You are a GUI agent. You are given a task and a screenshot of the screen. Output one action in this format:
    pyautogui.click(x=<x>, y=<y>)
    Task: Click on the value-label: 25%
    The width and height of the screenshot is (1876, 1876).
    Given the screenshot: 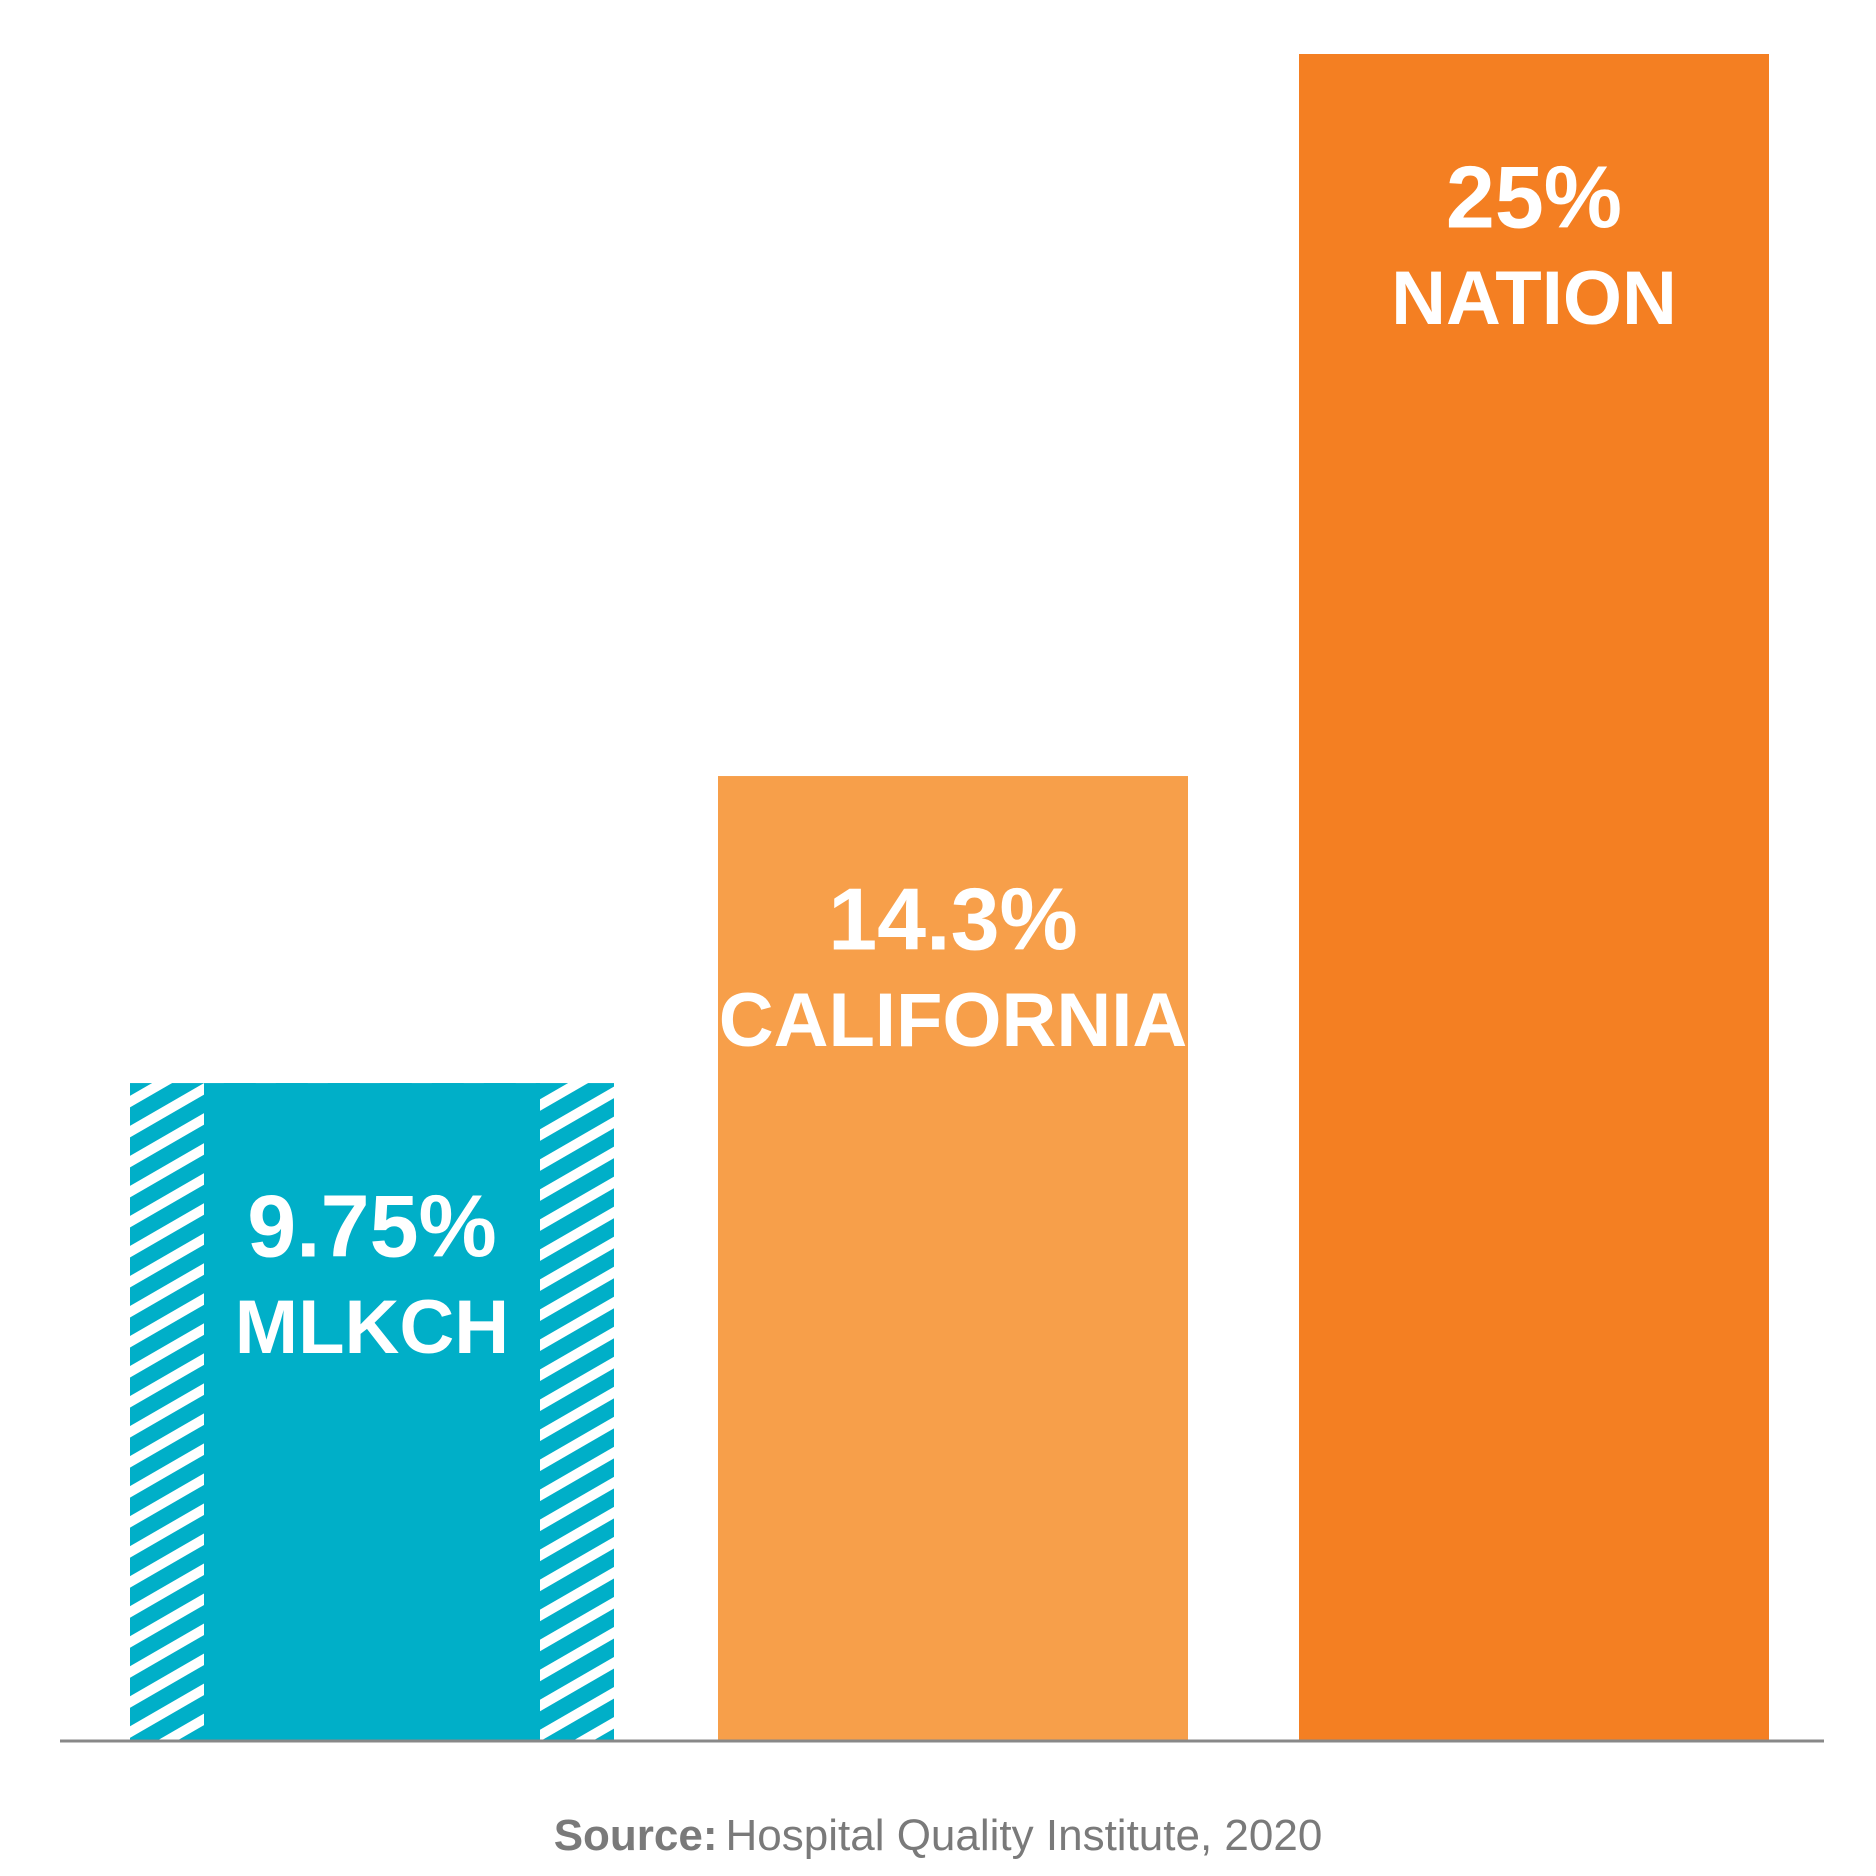 What is the action you would take?
    pyautogui.click(x=1534, y=196)
    